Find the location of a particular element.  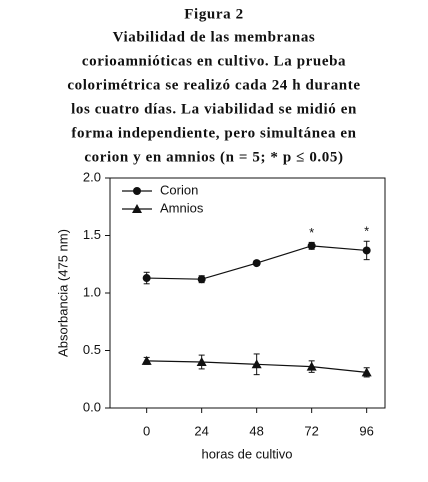

y-tick-label: 1.0 is located at coordinates (92, 291).